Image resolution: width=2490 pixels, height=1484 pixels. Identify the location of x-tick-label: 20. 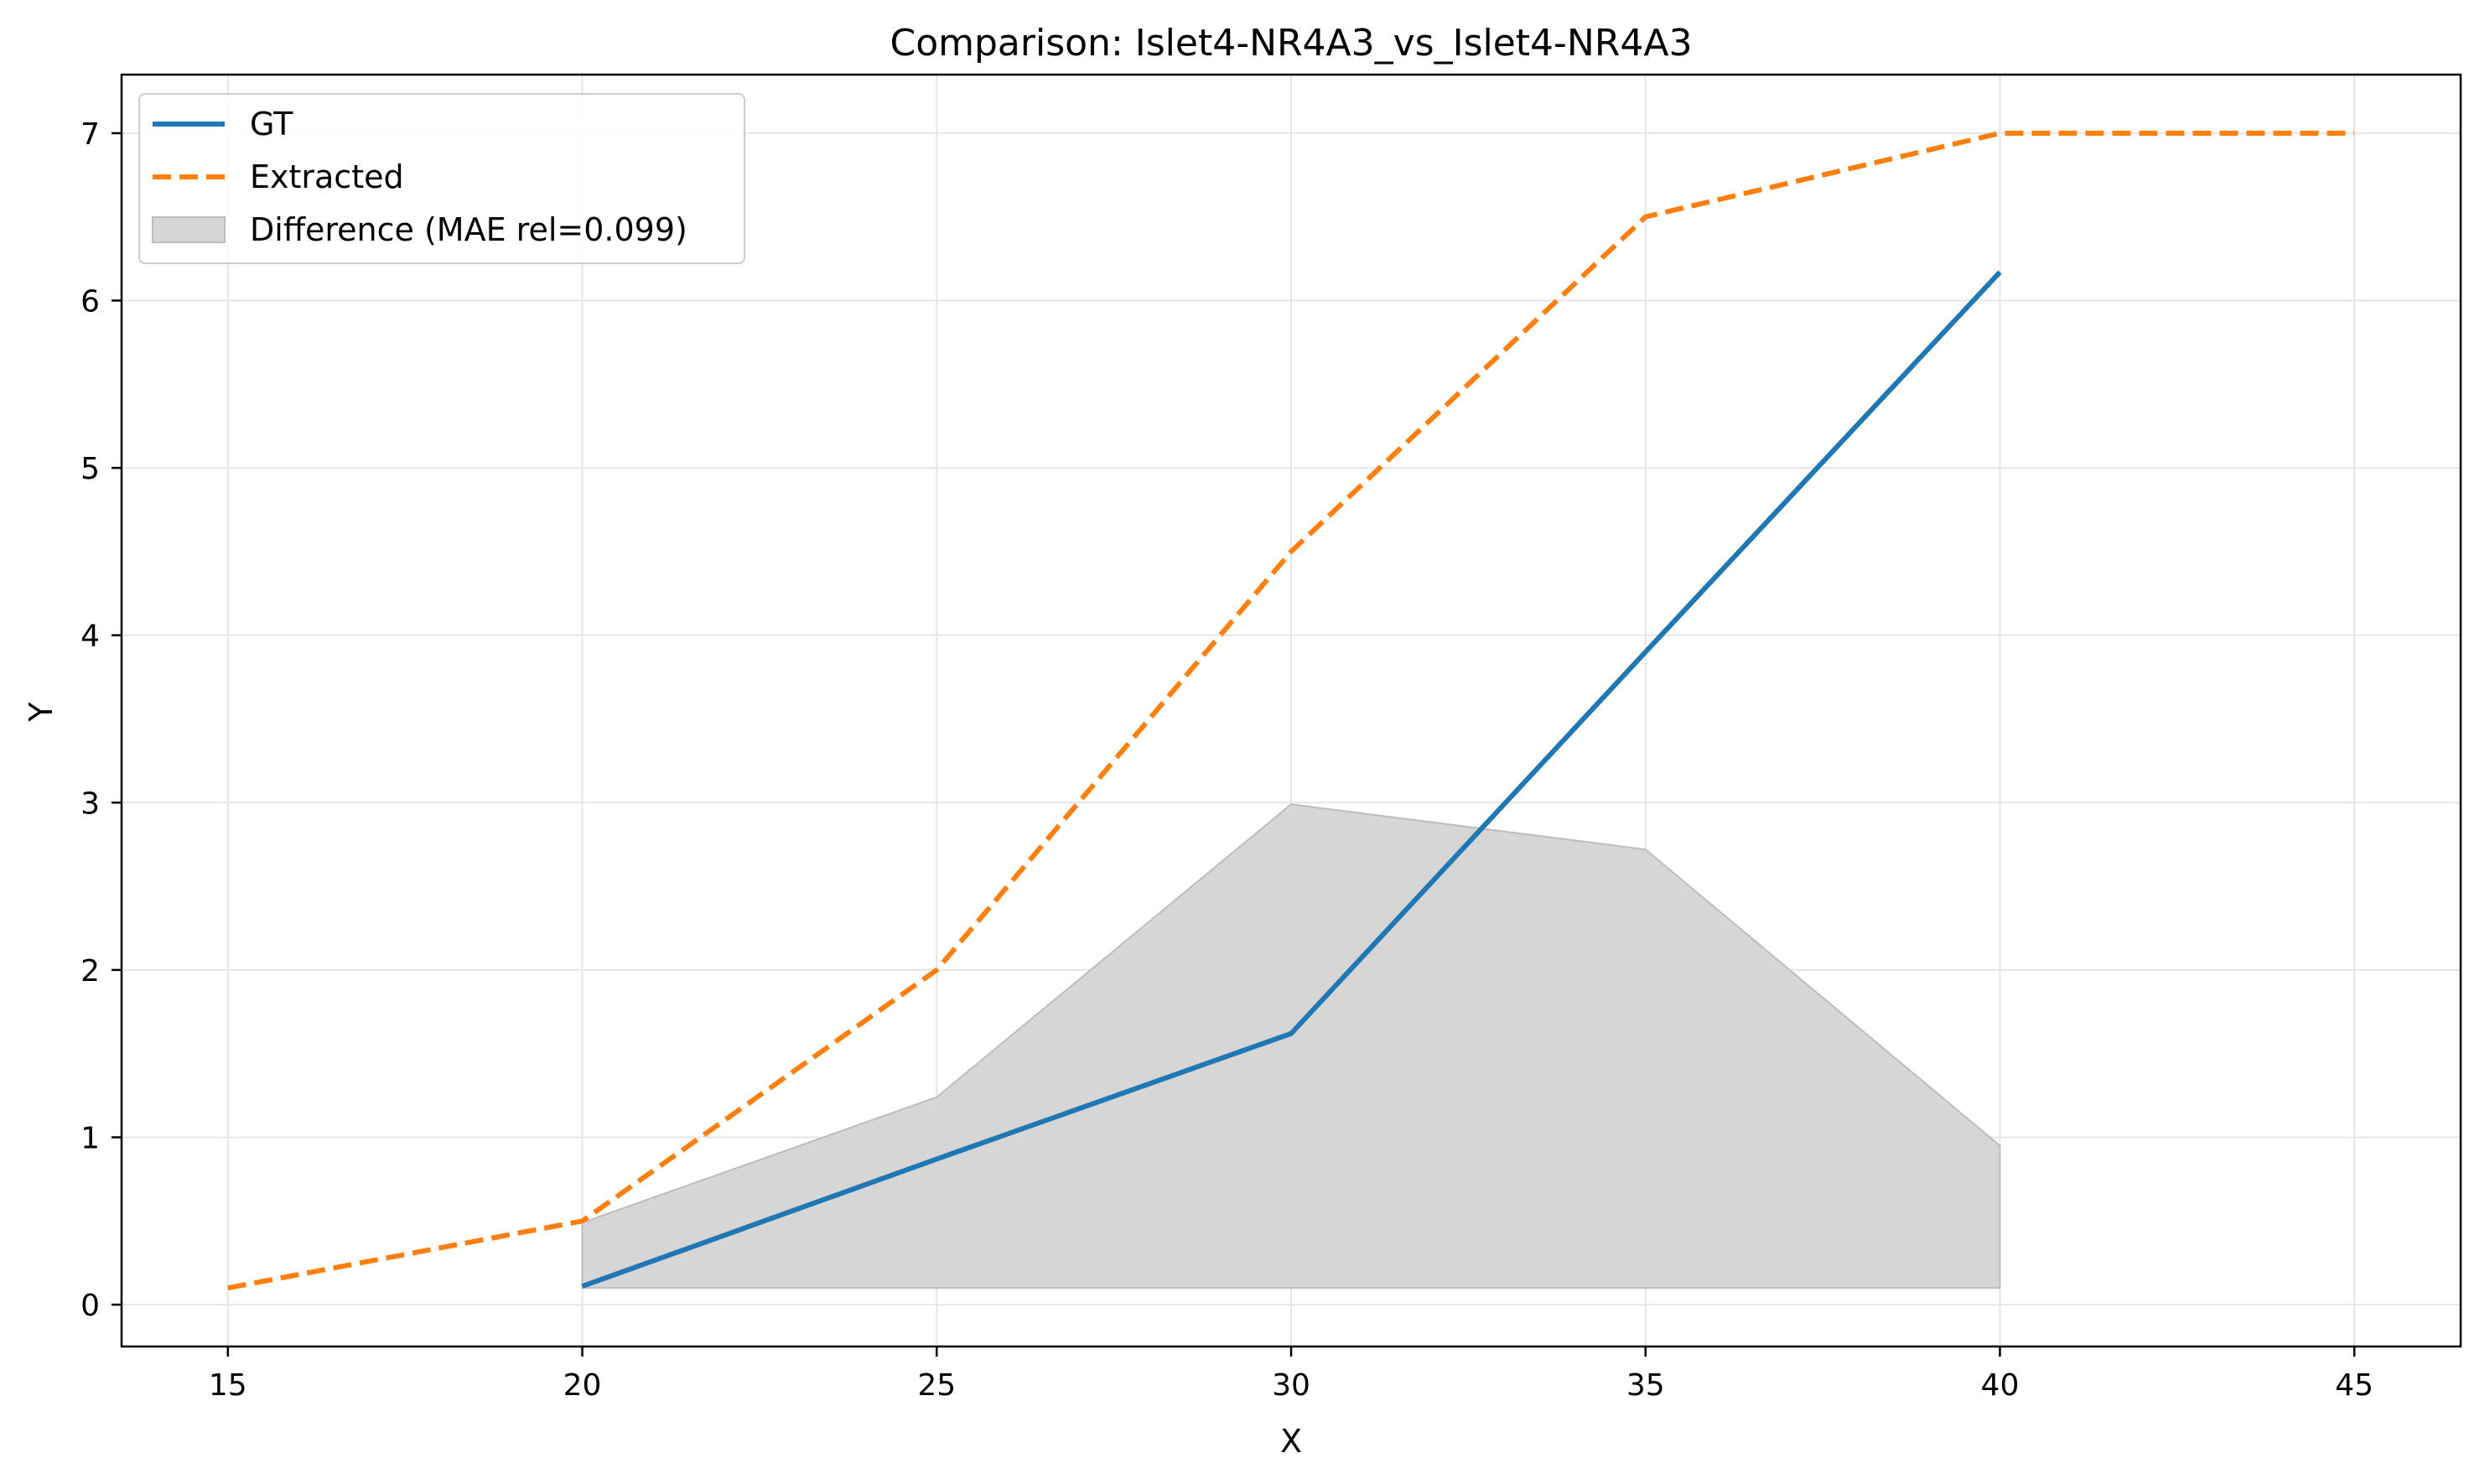
(582, 1385).